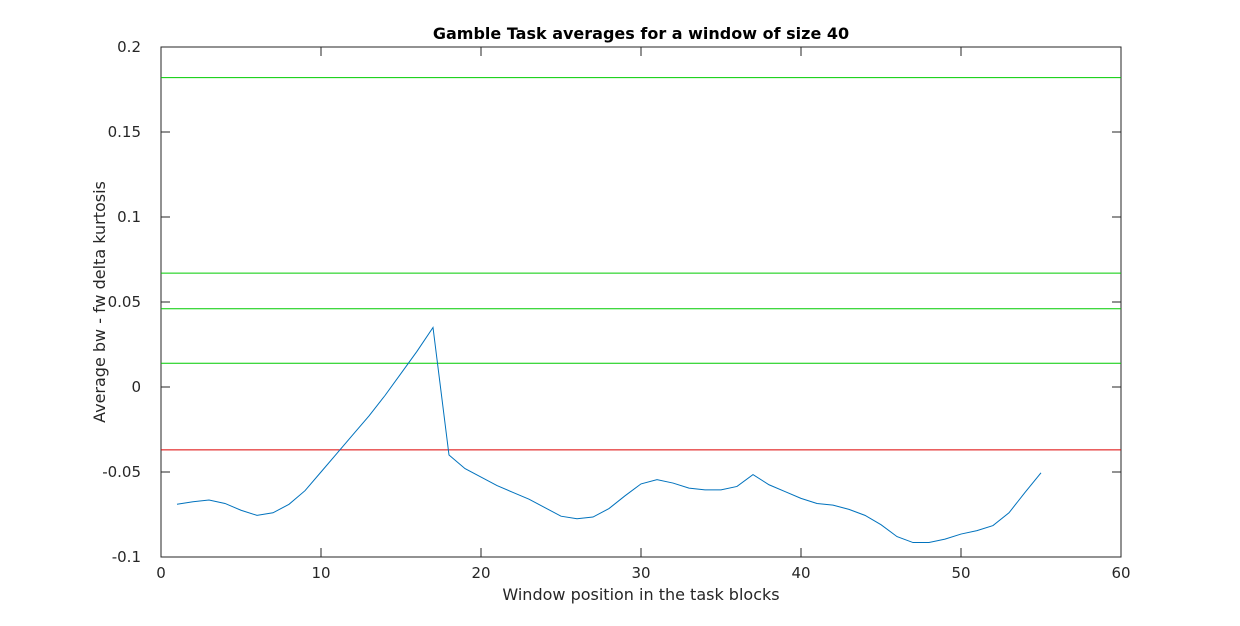 This screenshot has height=626, width=1240. What do you see at coordinates (136, 387) in the screenshot?
I see `y-tick-label: 0` at bounding box center [136, 387].